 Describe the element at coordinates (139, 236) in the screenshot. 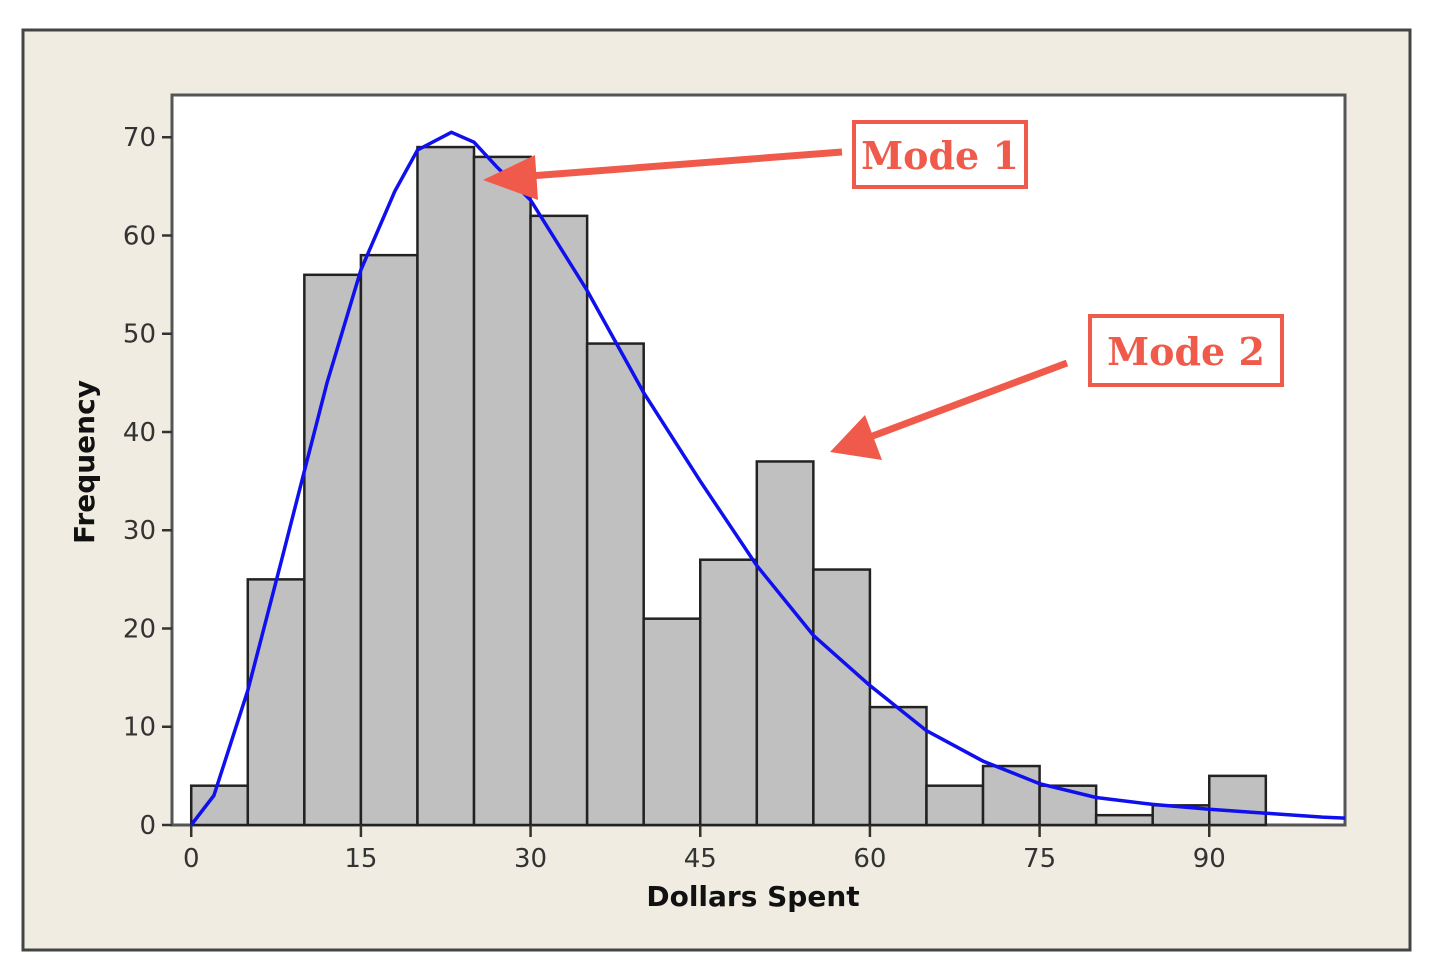

I see `y-tick-label: 60` at that location.